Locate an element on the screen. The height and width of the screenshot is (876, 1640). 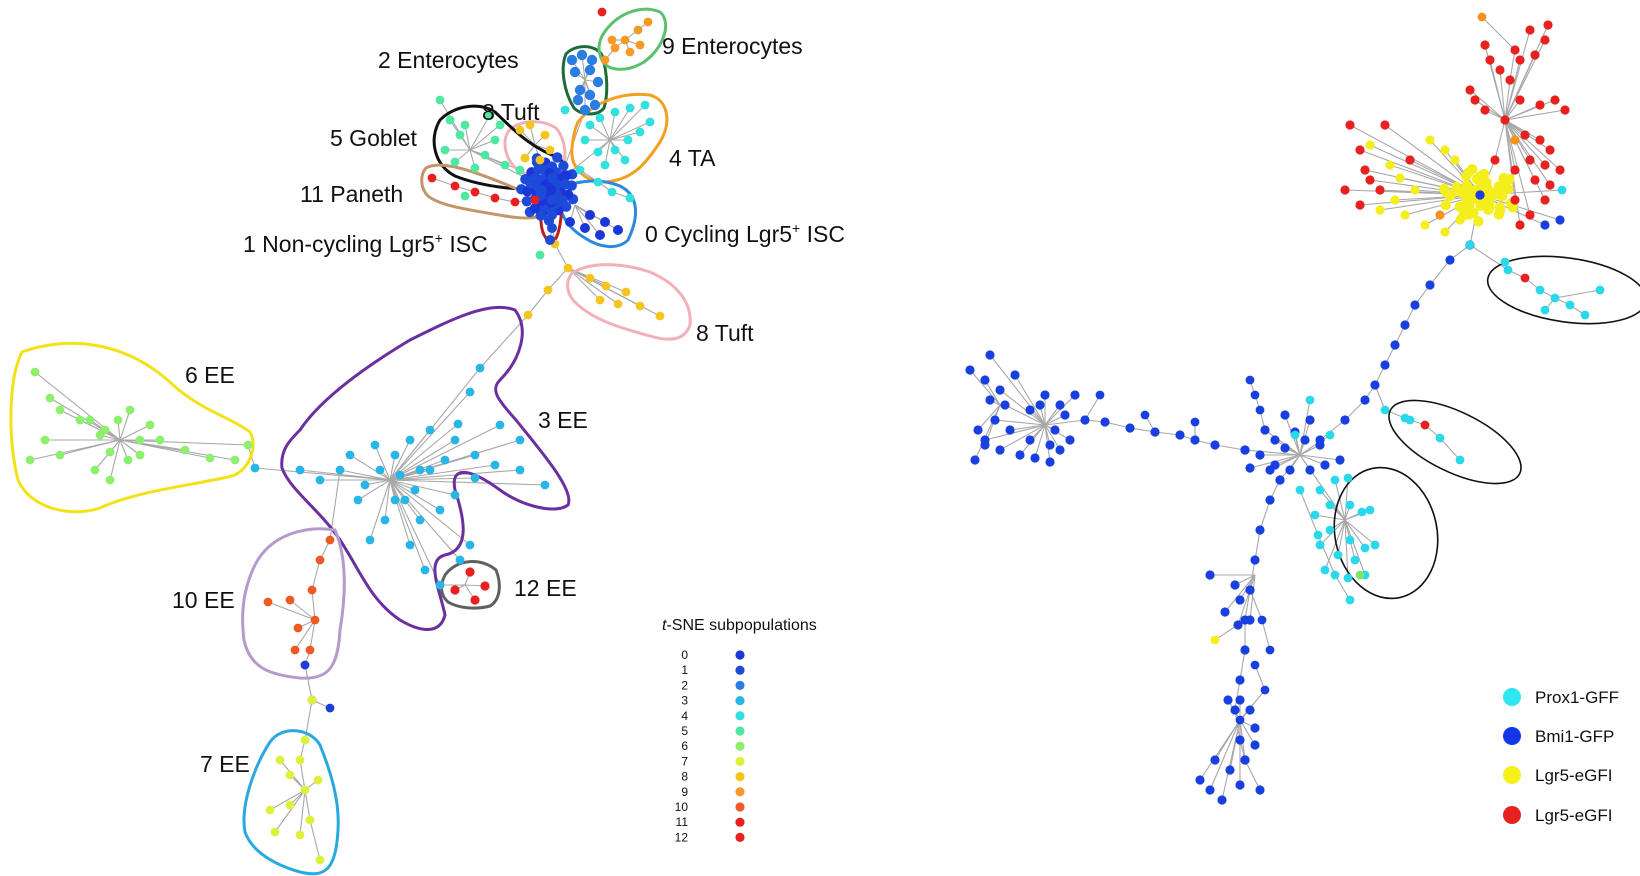
hull-9-enterocytes is located at coordinates (632, 39).